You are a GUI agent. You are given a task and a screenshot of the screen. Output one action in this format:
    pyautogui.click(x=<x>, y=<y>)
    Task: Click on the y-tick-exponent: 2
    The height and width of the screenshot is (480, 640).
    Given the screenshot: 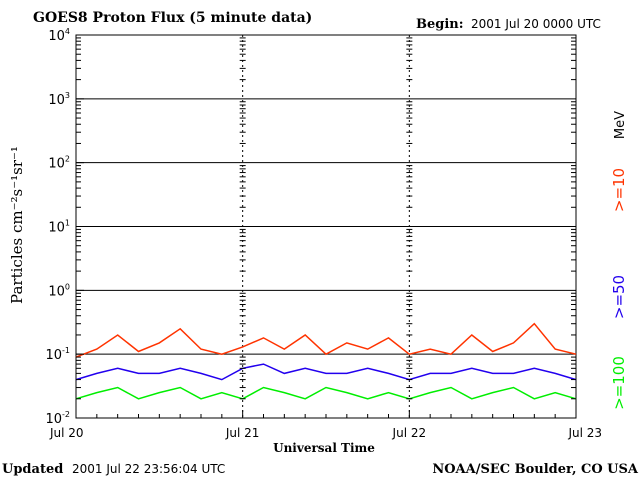 What is the action you would take?
    pyautogui.click(x=67, y=159)
    